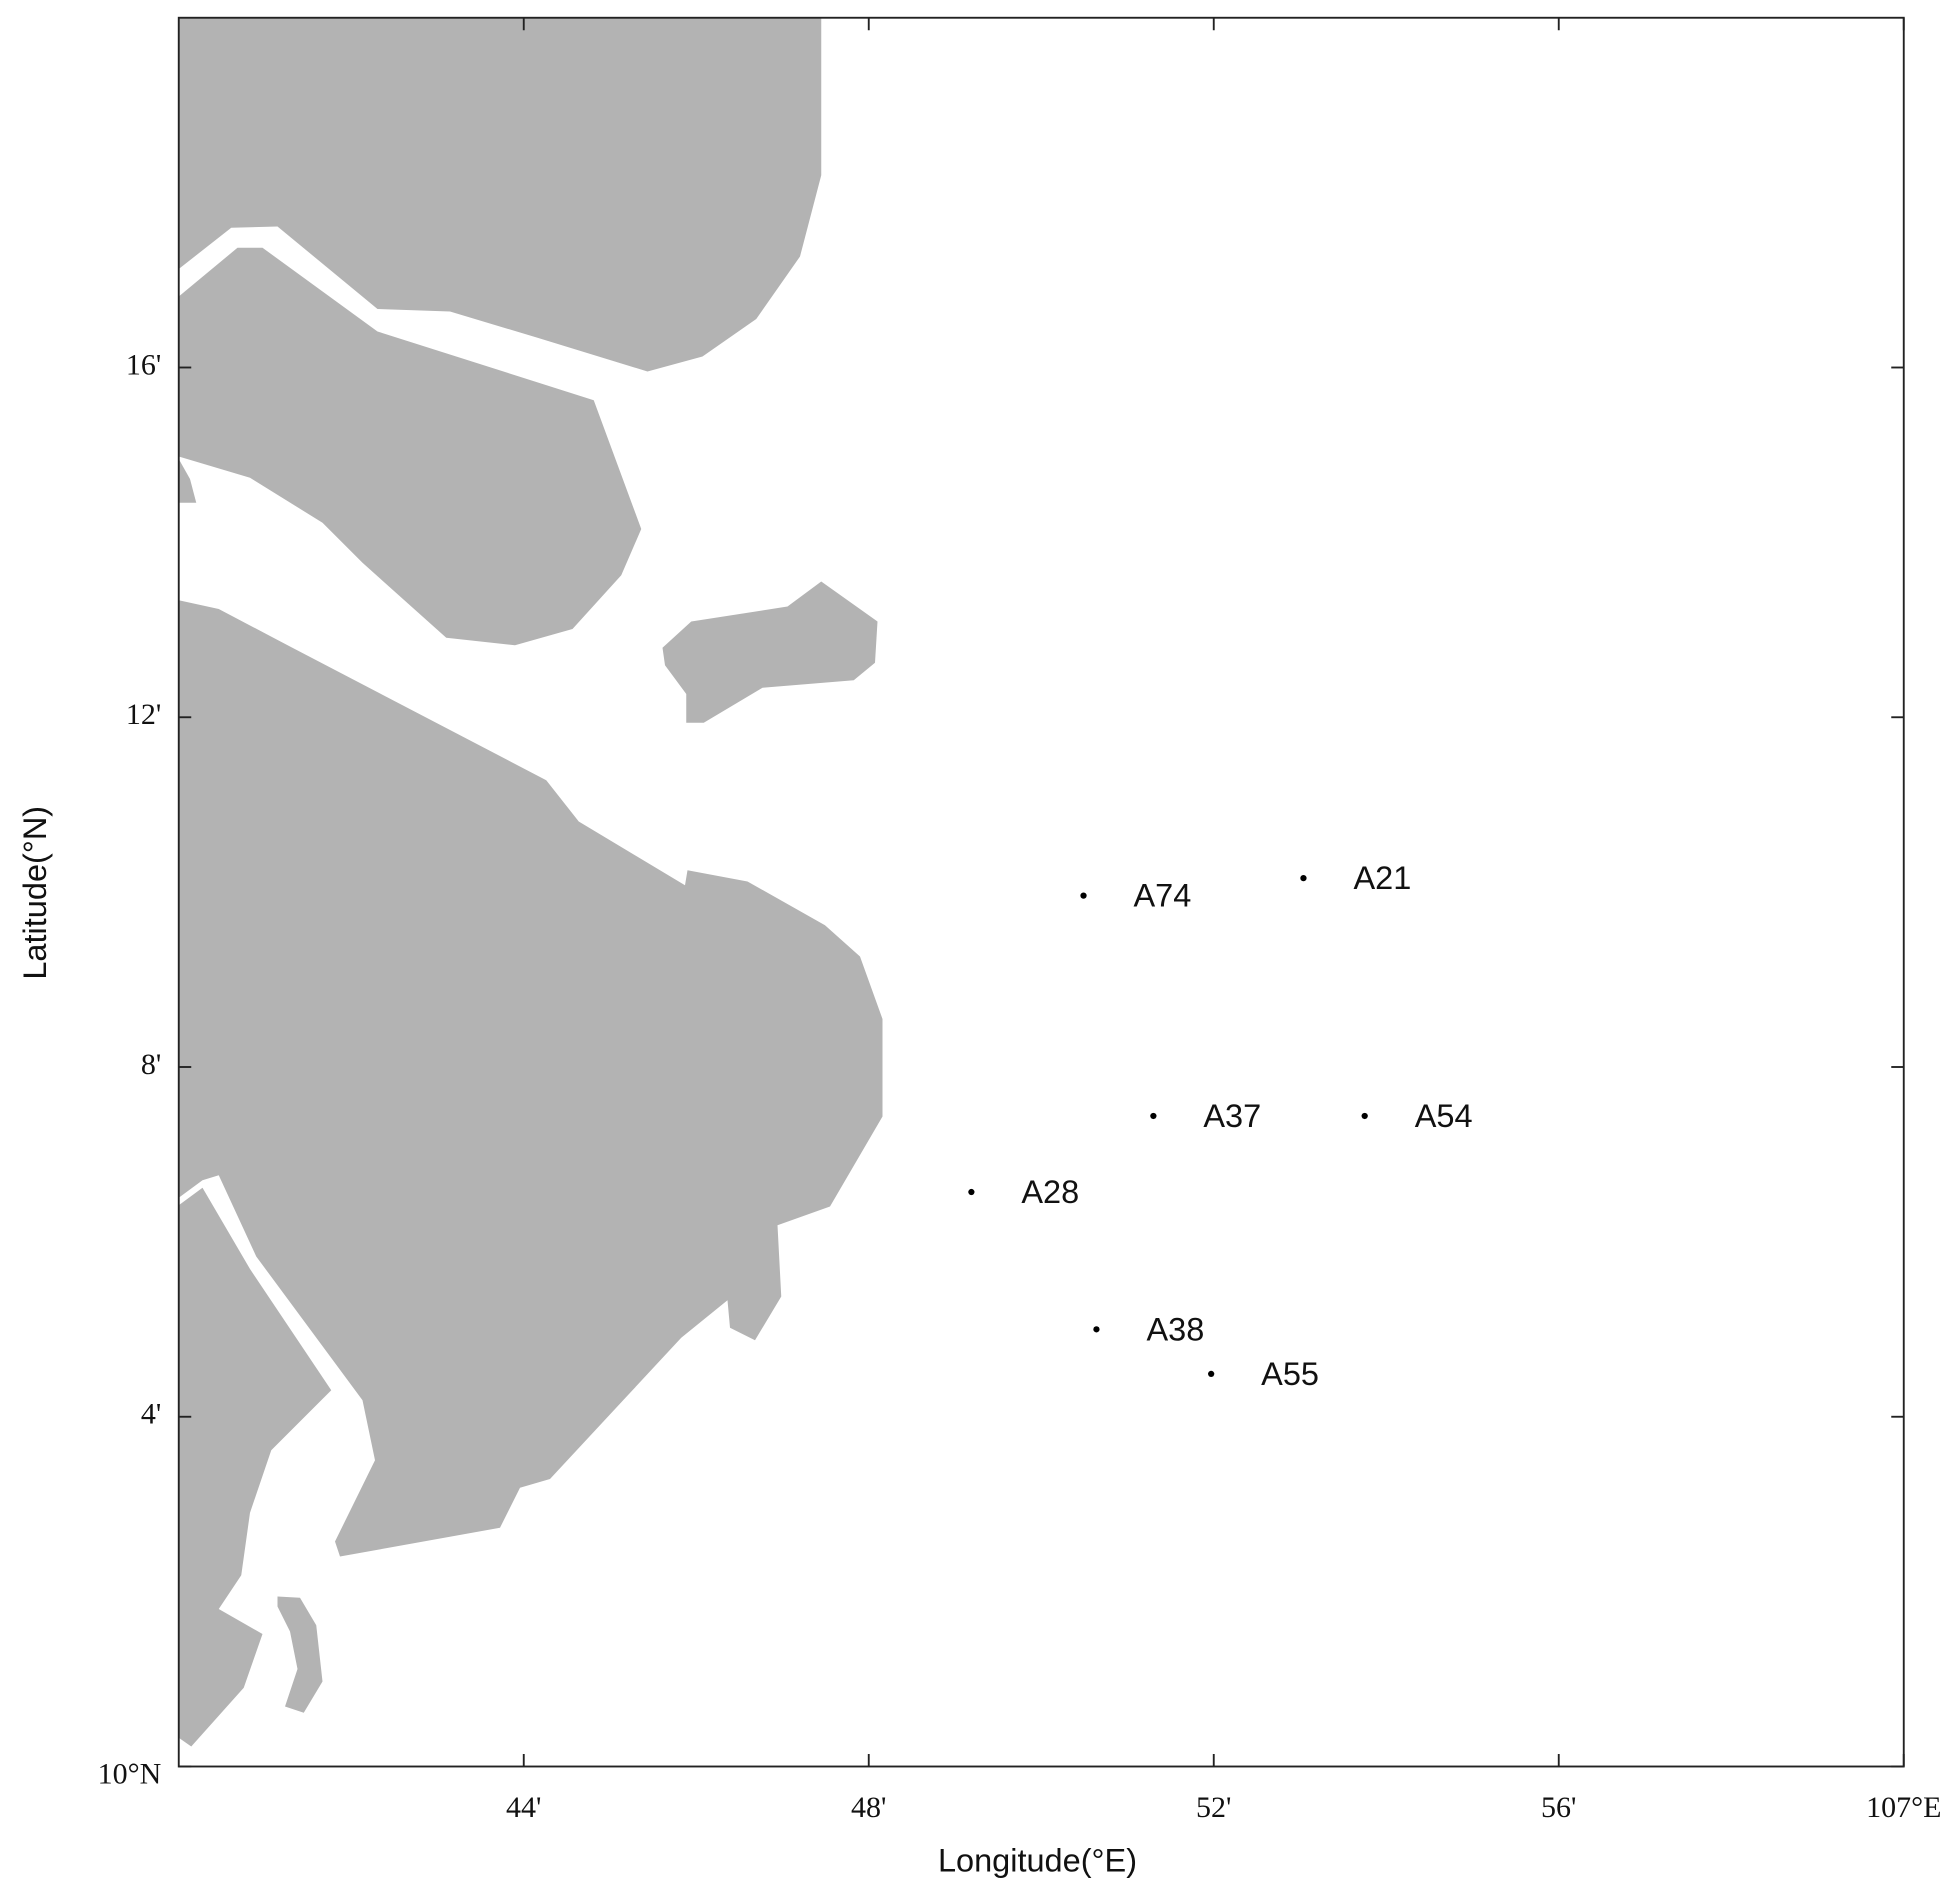  I want to click on y-tick-label: 8', so click(151, 1064).